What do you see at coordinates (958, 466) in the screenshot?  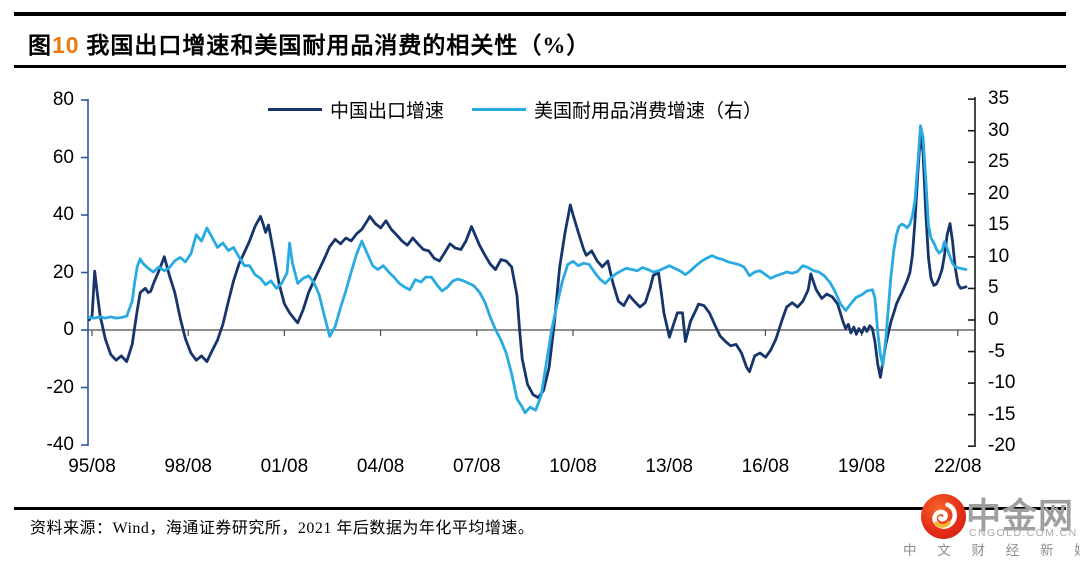 I see `x-axis-tick-label: 22/08` at bounding box center [958, 466].